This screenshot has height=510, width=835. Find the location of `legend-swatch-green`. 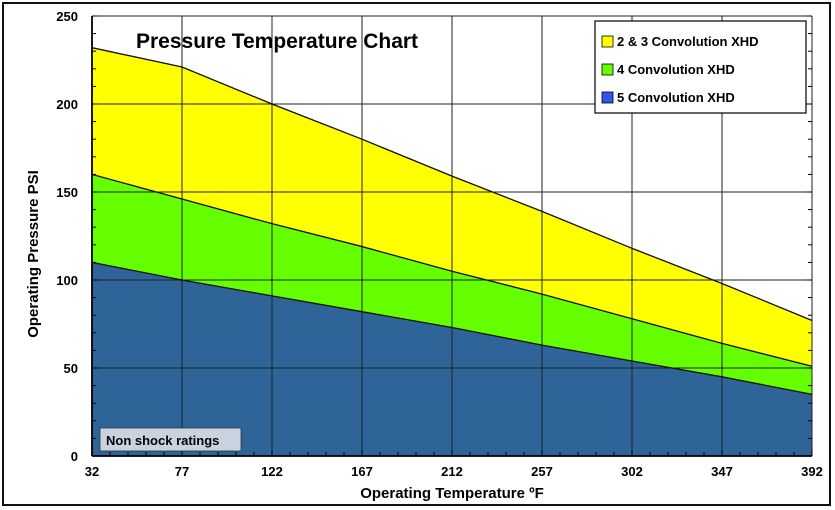

legend-swatch-green is located at coordinates (607, 69).